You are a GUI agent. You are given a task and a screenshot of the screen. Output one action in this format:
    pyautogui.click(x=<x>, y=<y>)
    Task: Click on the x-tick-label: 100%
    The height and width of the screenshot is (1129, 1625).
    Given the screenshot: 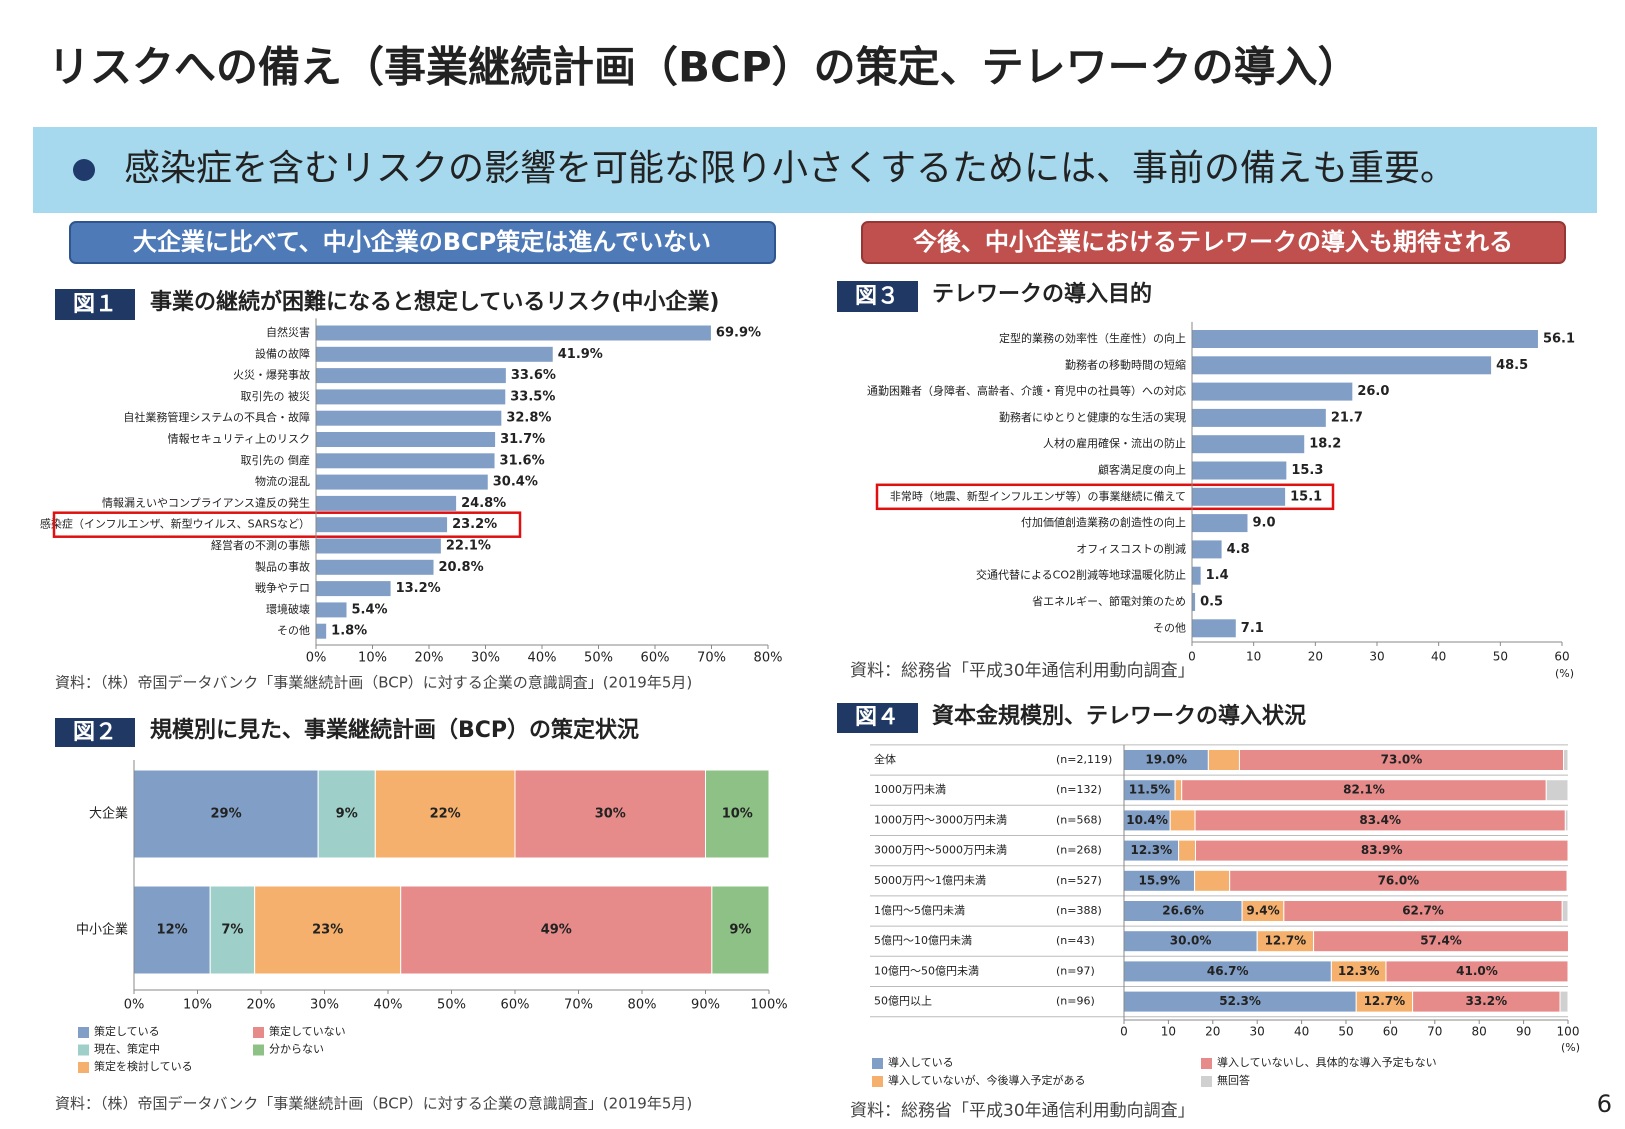 What is the action you would take?
    pyautogui.click(x=768, y=1005)
    